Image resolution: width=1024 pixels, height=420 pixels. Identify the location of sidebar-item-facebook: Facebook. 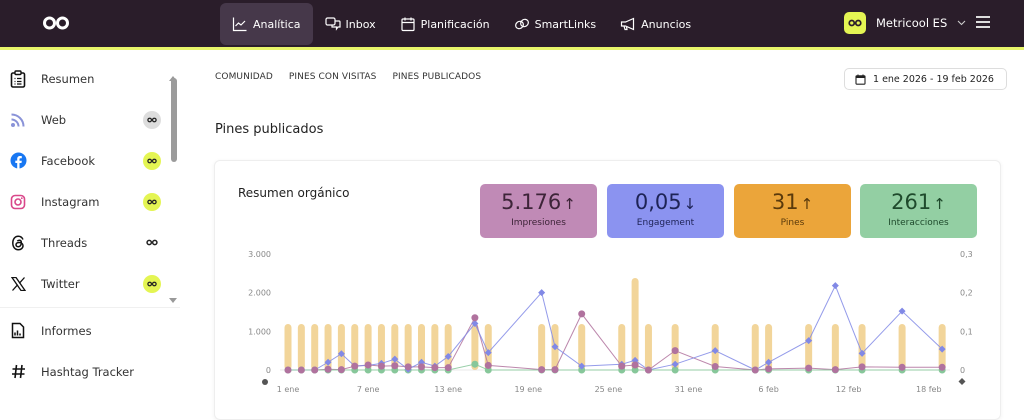
(85, 160).